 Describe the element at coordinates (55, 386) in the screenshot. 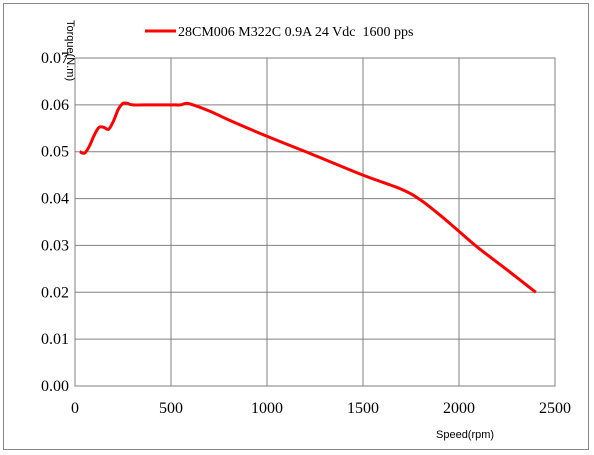

I see `y-tick-label: 0.00` at that location.